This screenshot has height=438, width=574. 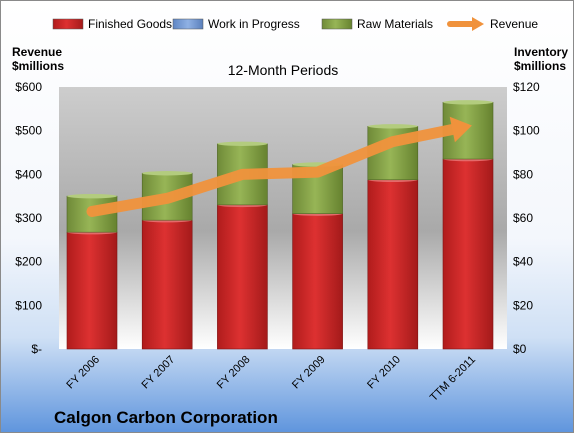 What do you see at coordinates (523, 174) in the screenshot?
I see `right-tick-label: $80` at bounding box center [523, 174].